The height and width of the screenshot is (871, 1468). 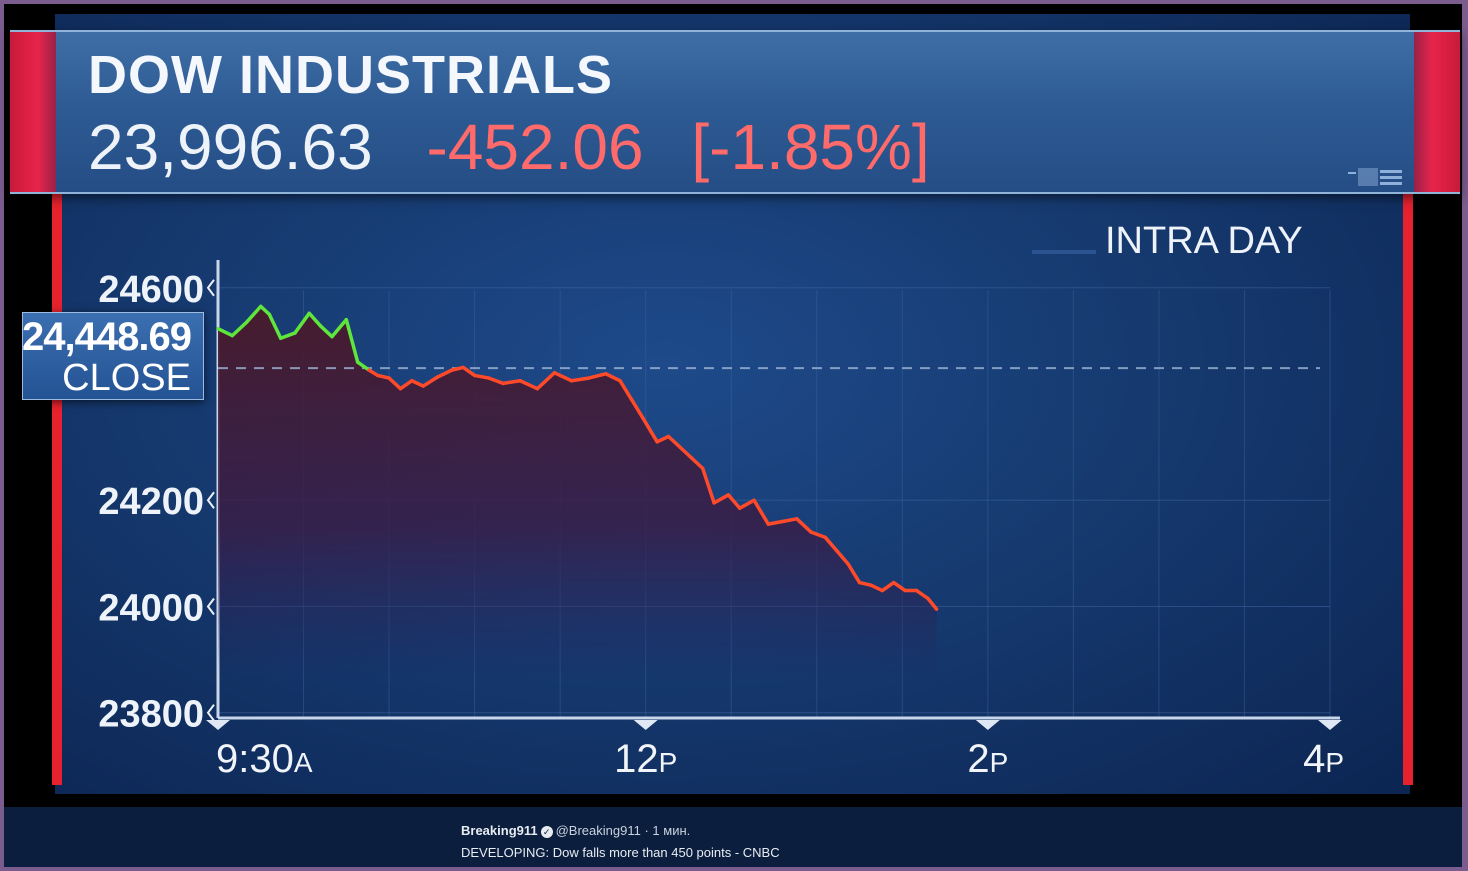 What do you see at coordinates (598, 830) in the screenshot?
I see `tweet-author-handle: @Breaking911` at bounding box center [598, 830].